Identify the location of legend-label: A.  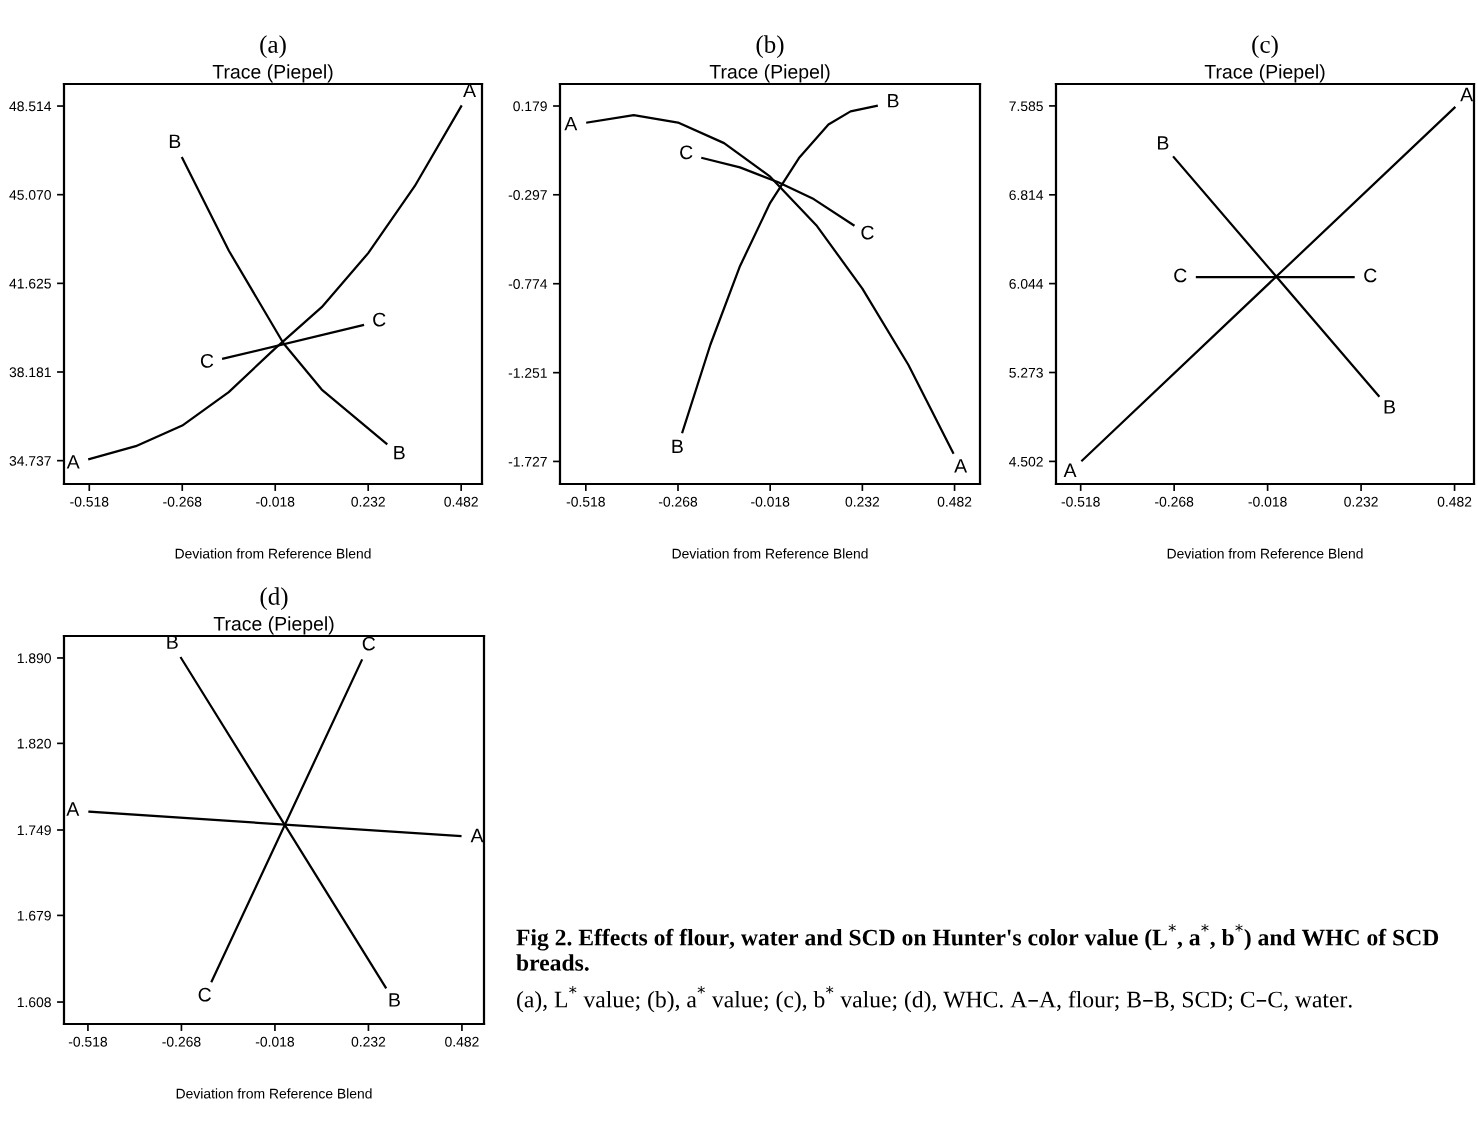
(1070, 470).